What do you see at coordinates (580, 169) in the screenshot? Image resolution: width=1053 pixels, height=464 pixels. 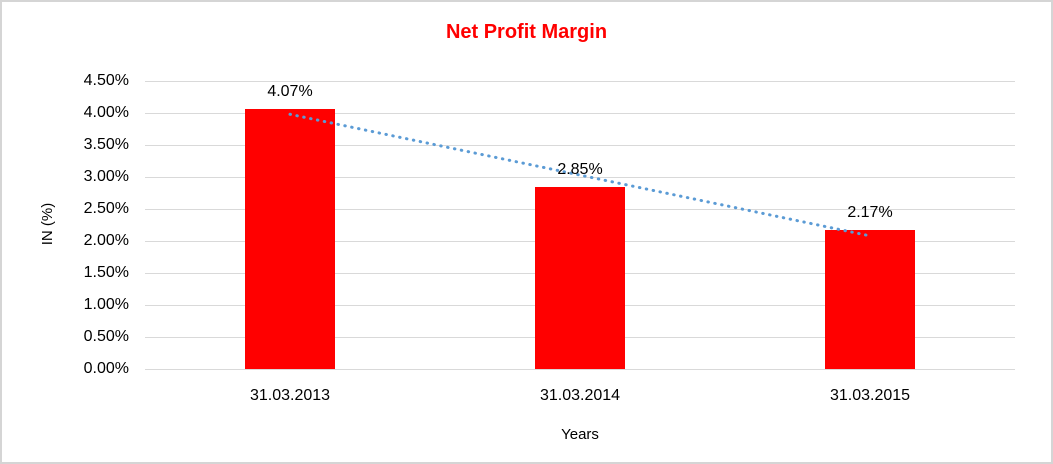 I see `bar-value-label: 2.85%` at bounding box center [580, 169].